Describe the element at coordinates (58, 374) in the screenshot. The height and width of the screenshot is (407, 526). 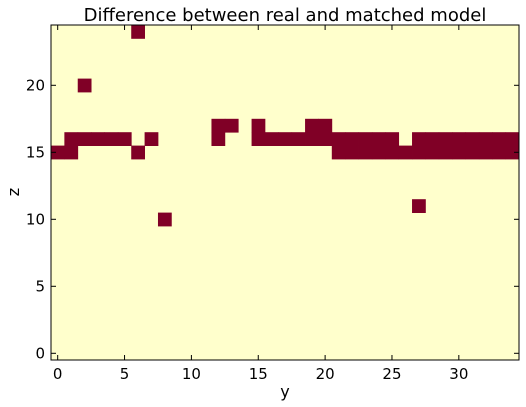
I see `x-tick-label: 0` at that location.